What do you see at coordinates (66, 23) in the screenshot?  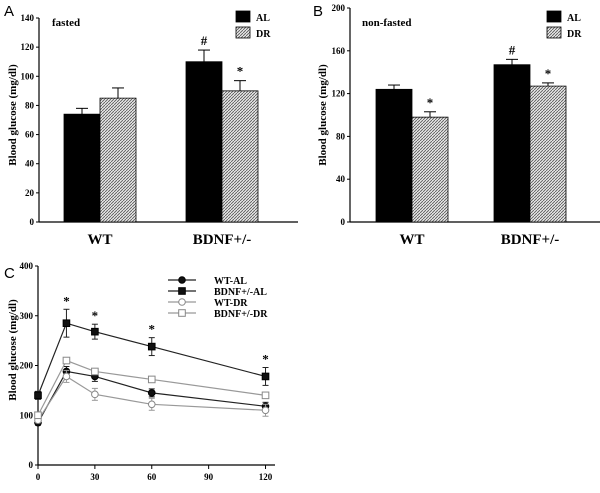 I see `condition-label: fasted` at bounding box center [66, 23].